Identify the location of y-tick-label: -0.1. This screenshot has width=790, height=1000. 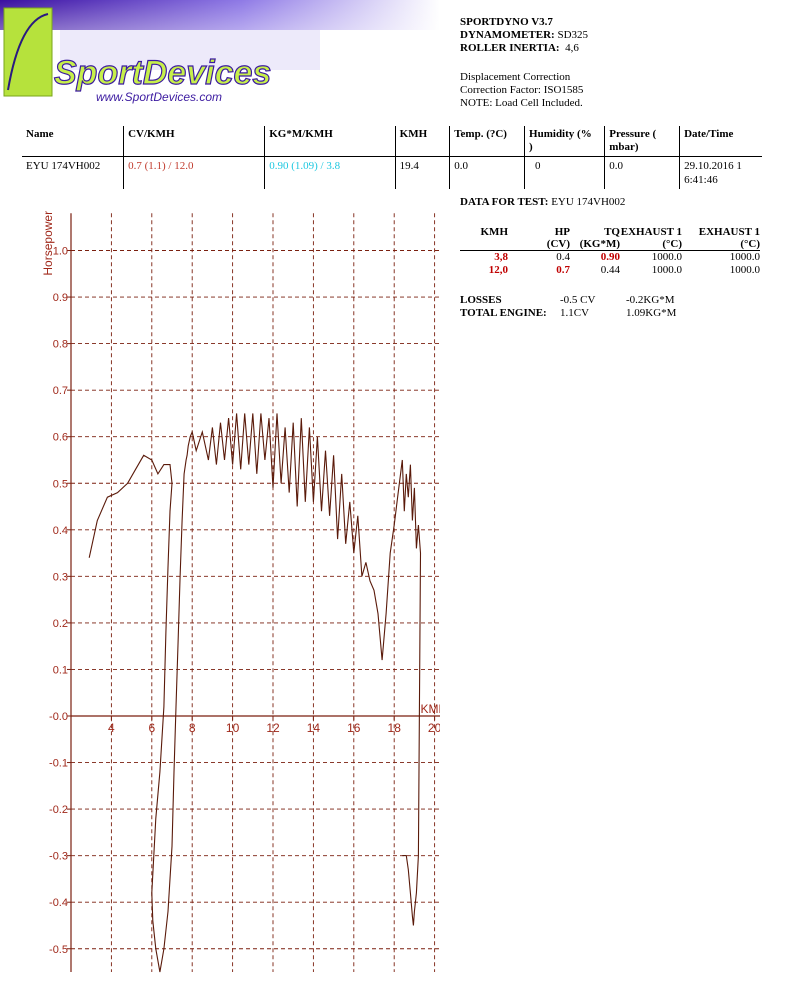
(58, 764).